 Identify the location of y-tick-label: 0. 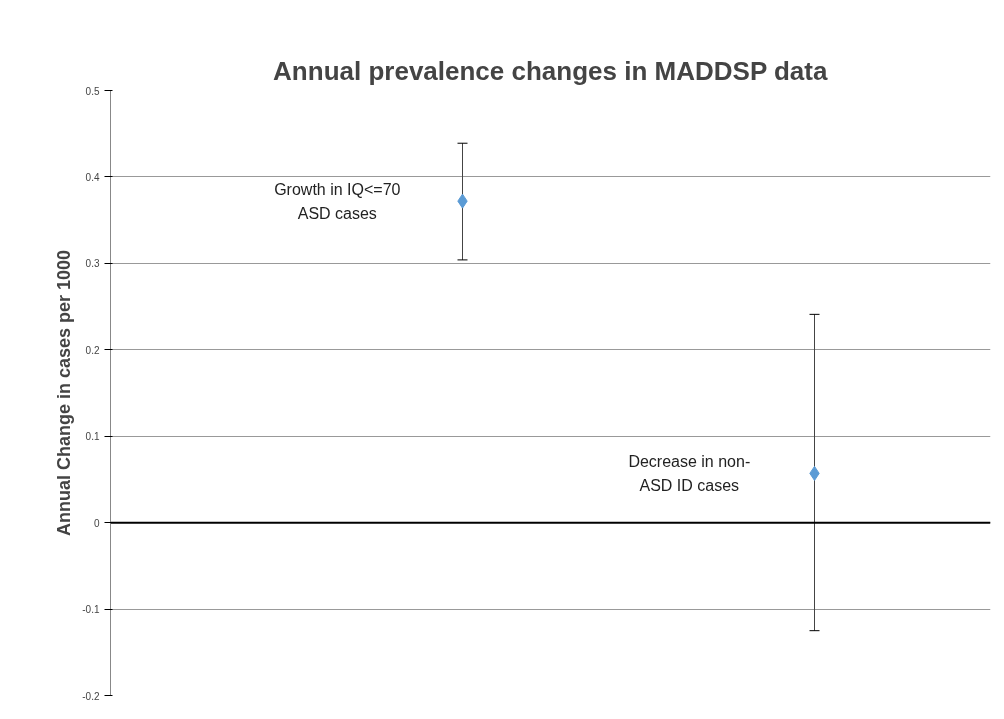
(96, 523).